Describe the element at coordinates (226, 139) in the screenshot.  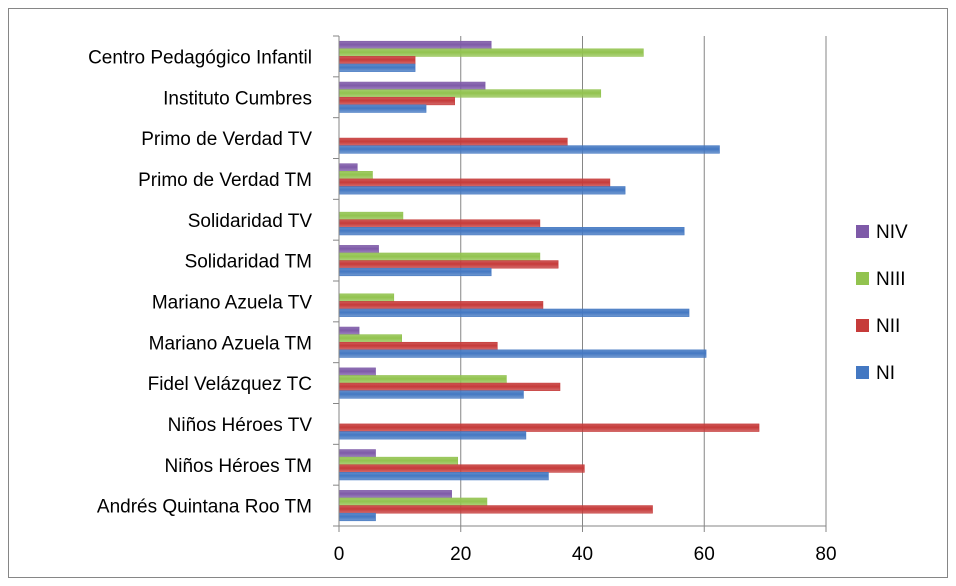
I see `category-label: Primo de Verdad TV` at that location.